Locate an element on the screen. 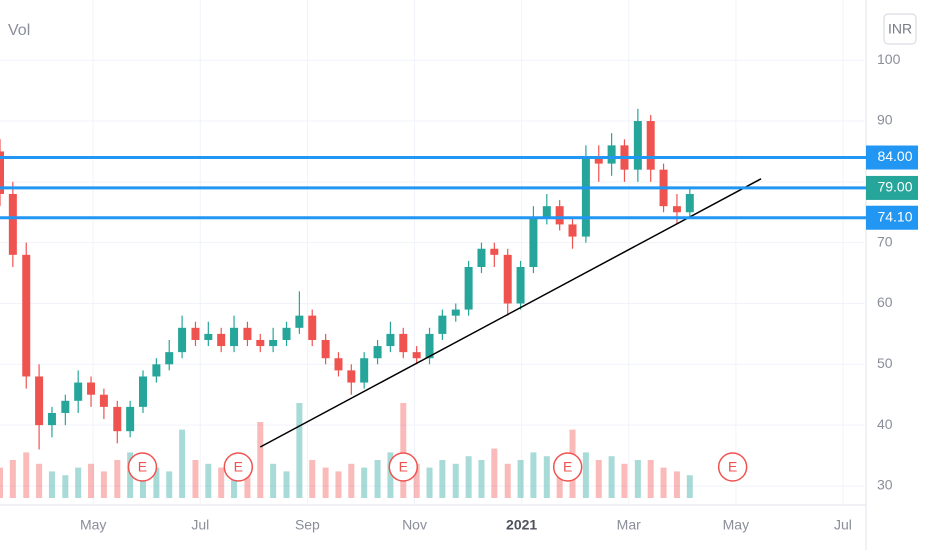 The width and height of the screenshot is (932, 550). y-tick-label: 60 is located at coordinates (885, 302).